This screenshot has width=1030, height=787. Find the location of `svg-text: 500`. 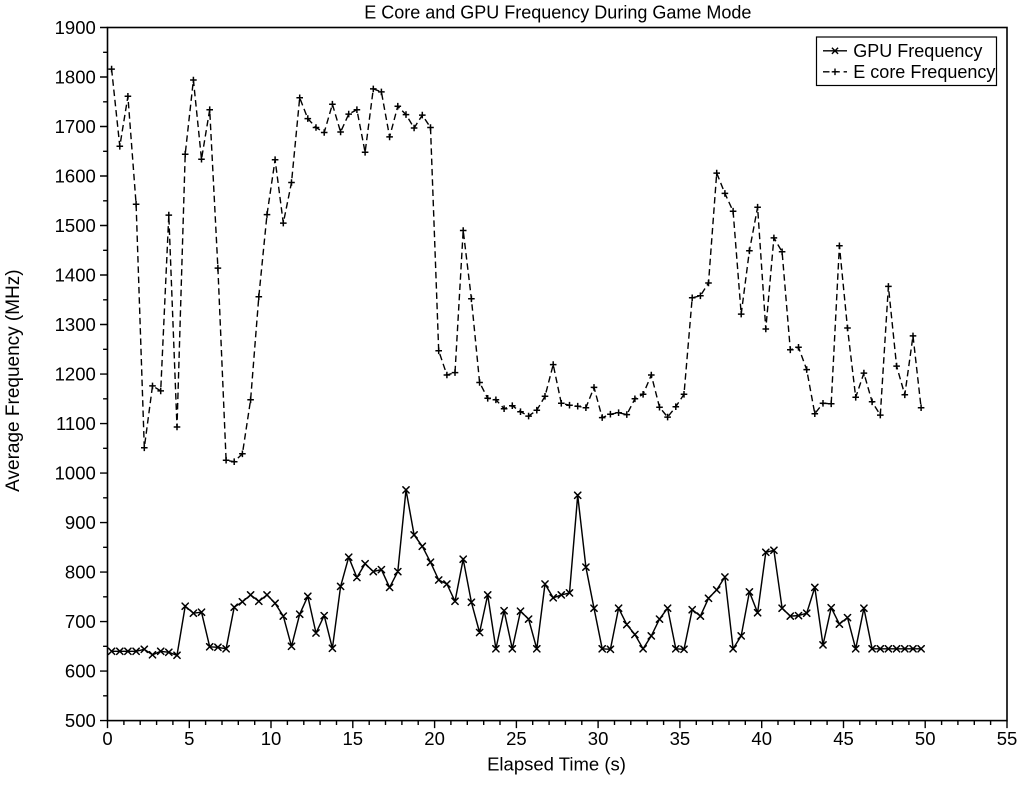

svg-text: 500 is located at coordinates (80, 720).